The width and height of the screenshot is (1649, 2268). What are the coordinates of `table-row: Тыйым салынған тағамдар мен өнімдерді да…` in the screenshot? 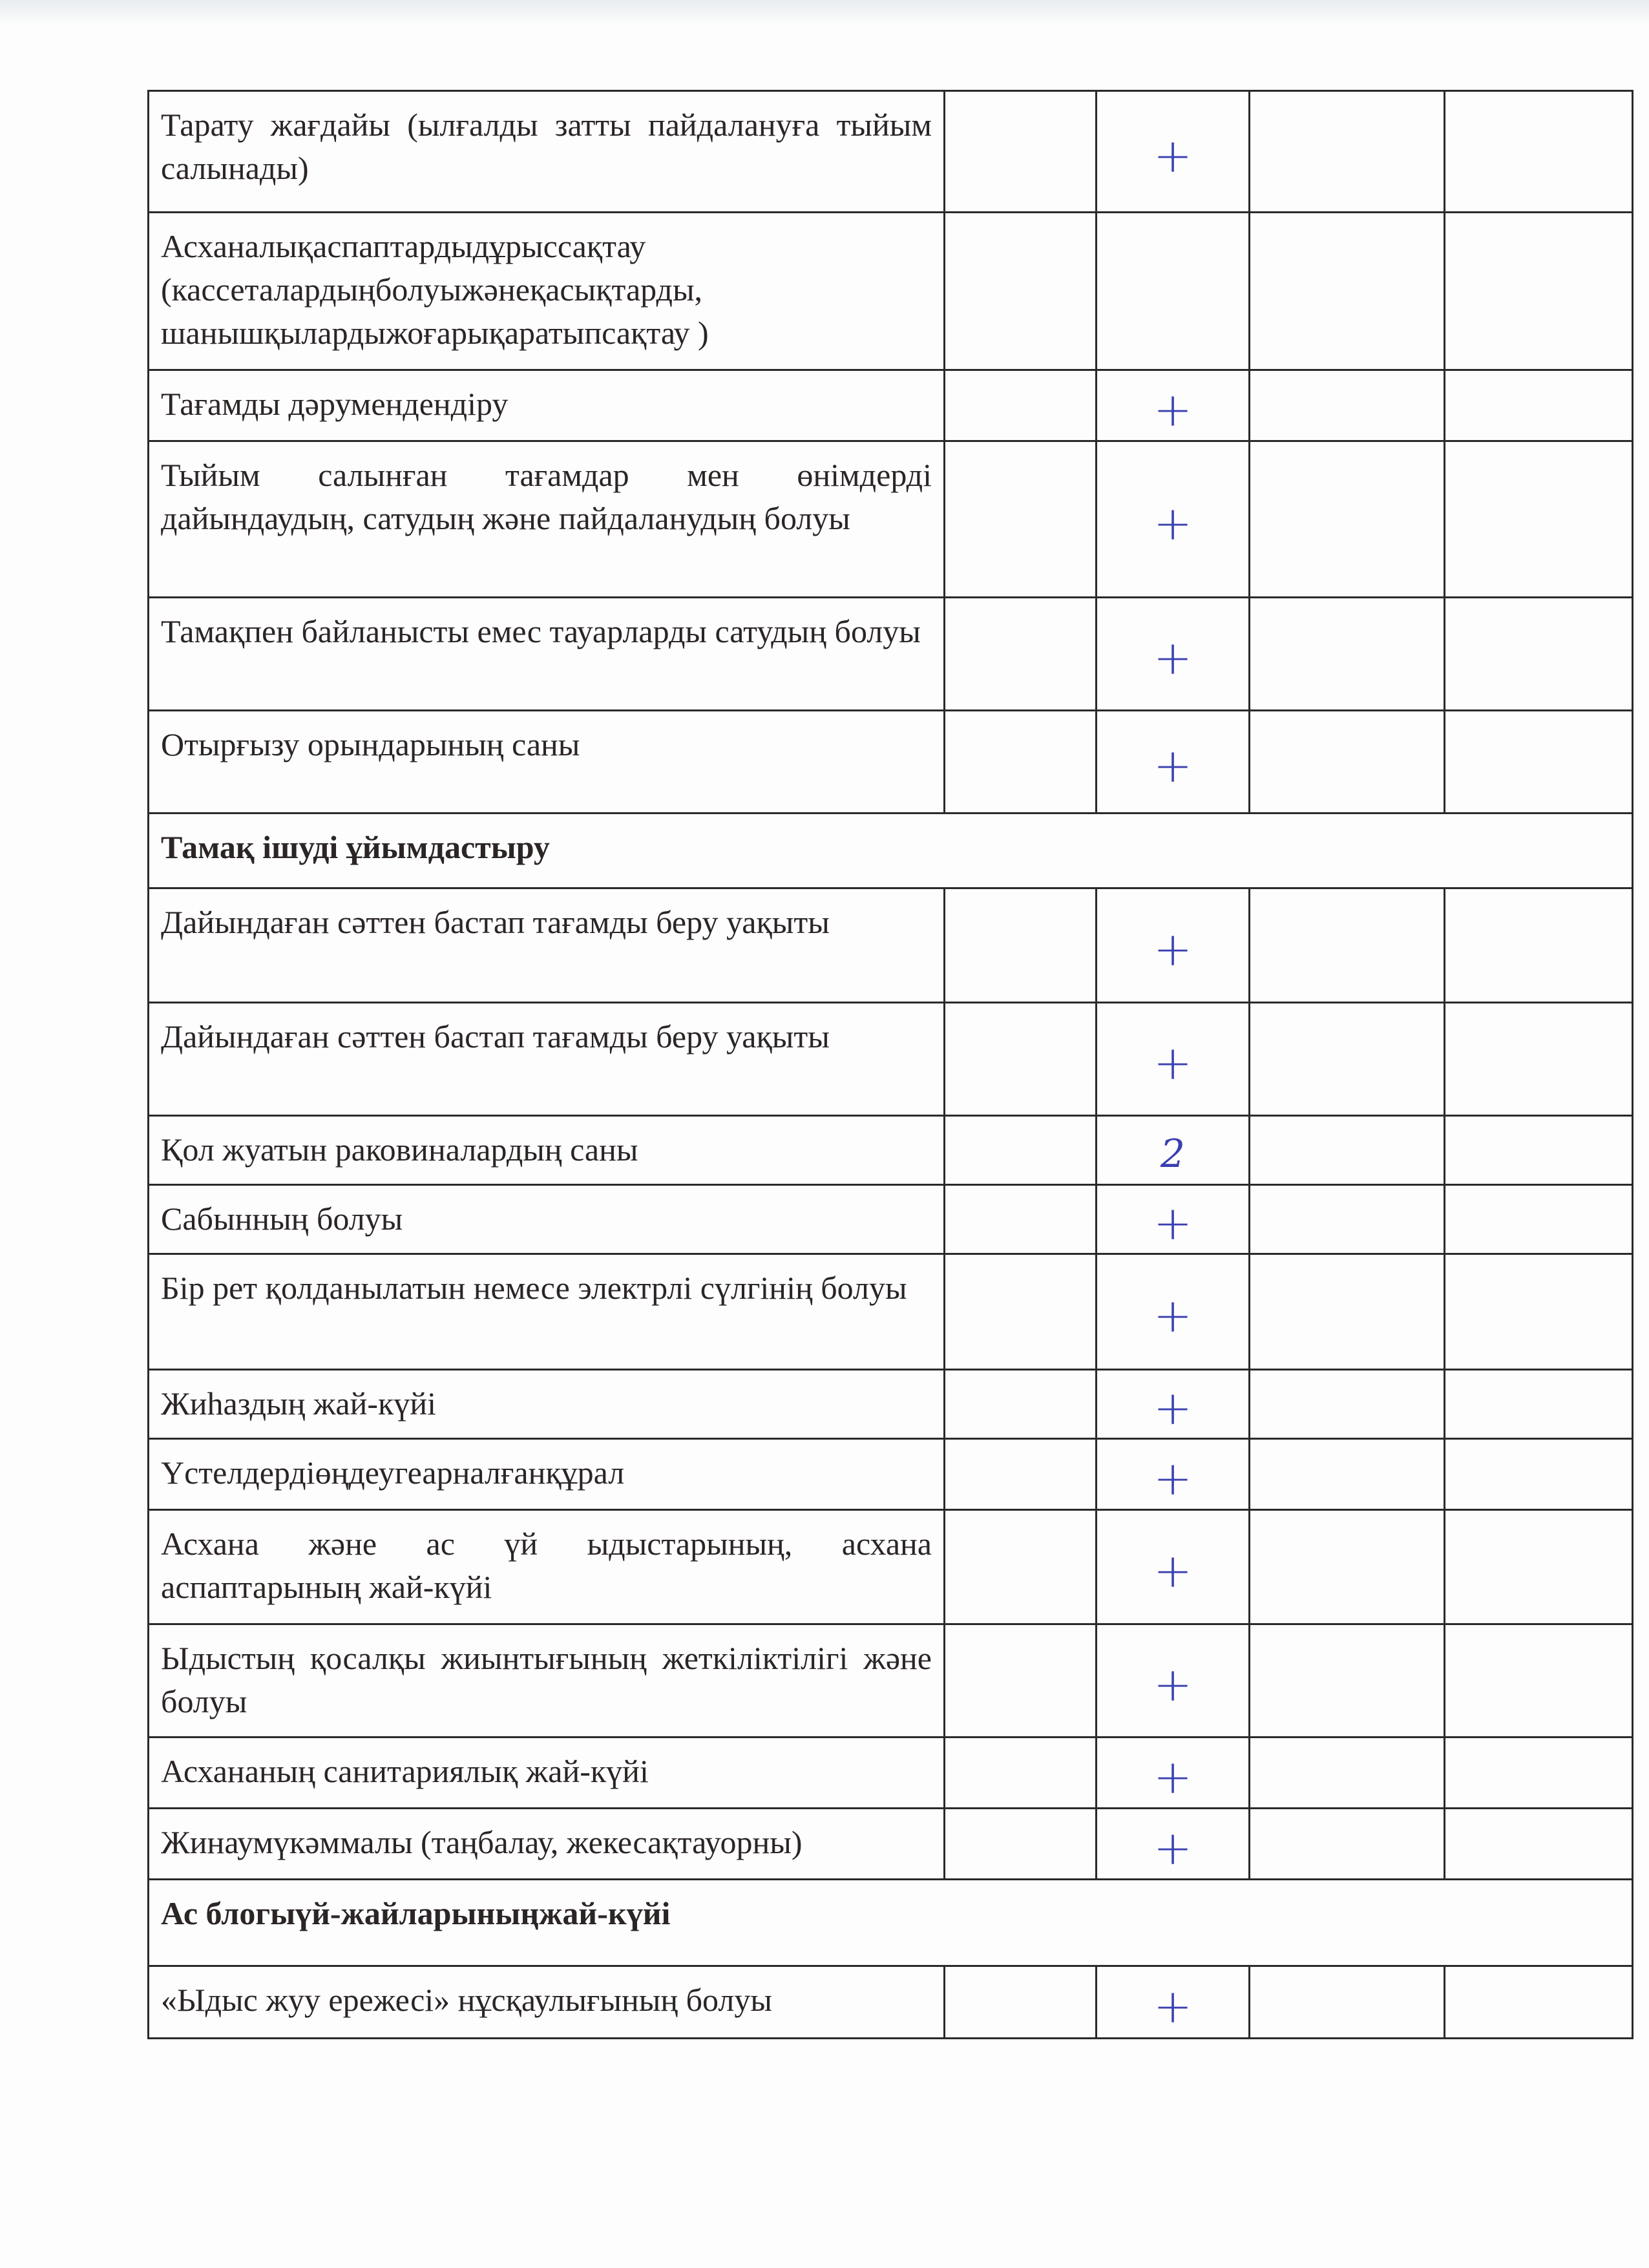 It's located at (890, 519).